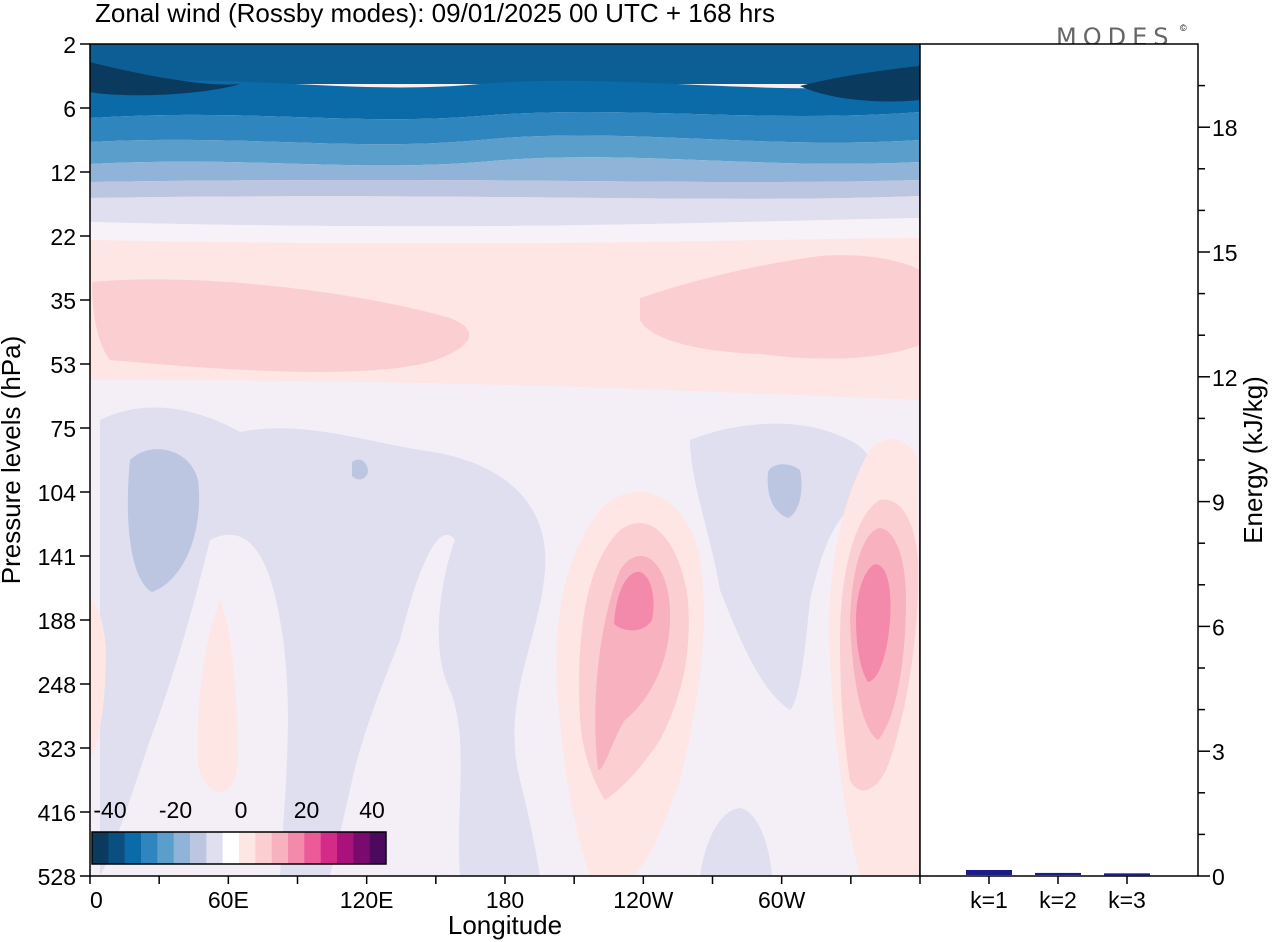 The width and height of the screenshot is (1280, 942). I want to click on pressure-tick-label: 75, so click(63, 429).